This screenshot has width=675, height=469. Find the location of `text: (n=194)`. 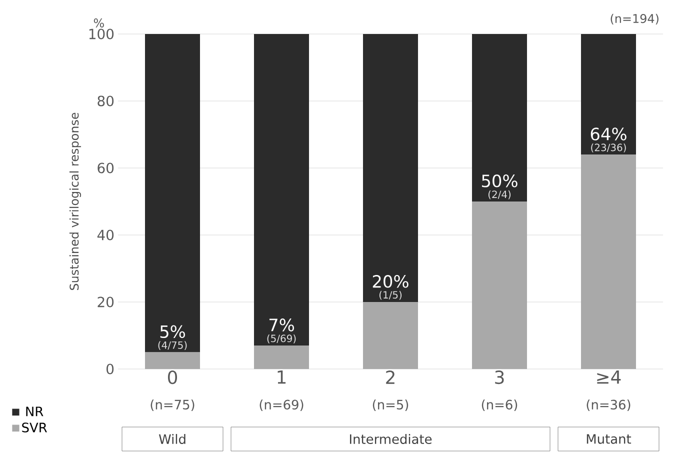

text: (n=194) is located at coordinates (634, 19).